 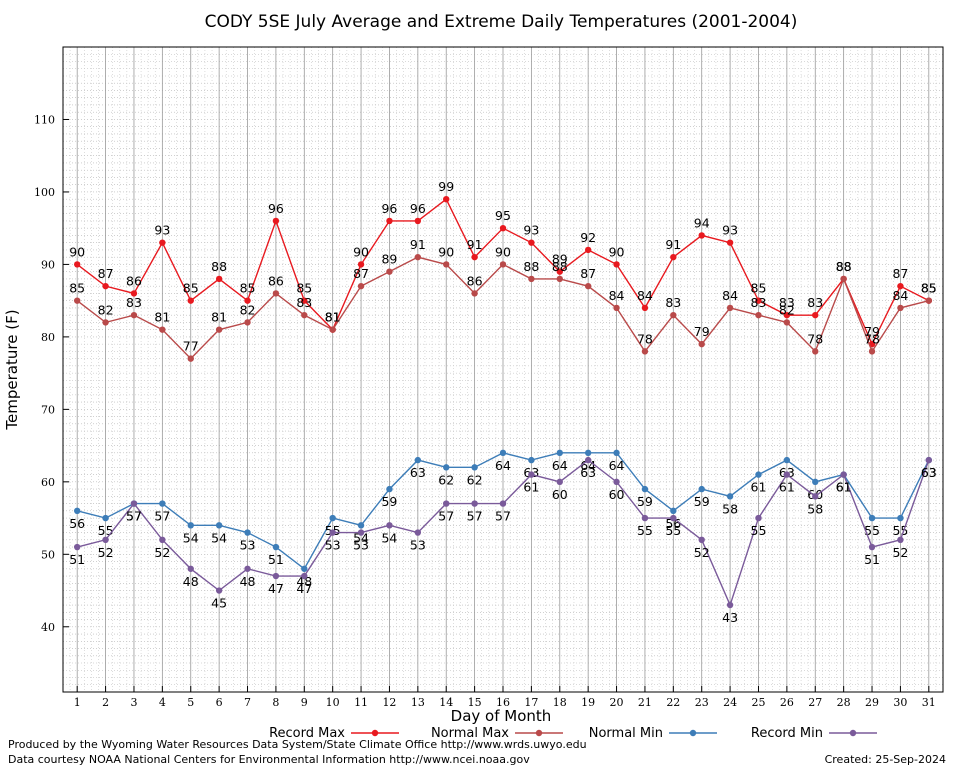 I want to click on created-date: Created: 25-Sep-2024, so click(x=885, y=759).